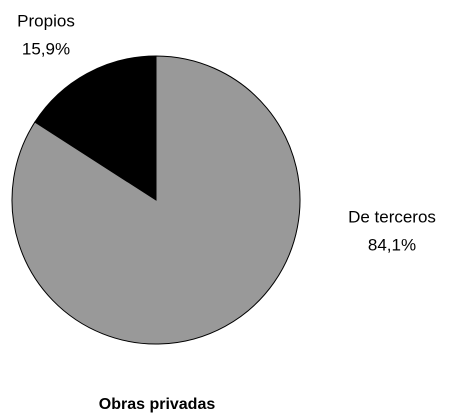  Describe the element at coordinates (46, 20) in the screenshot. I see `slice-label: Propios` at that location.